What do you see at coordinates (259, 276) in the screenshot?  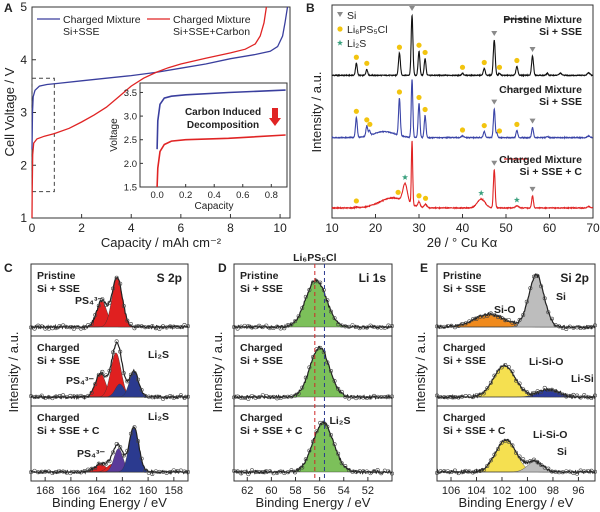 I see `sample-label: Pristine` at bounding box center [259, 276].